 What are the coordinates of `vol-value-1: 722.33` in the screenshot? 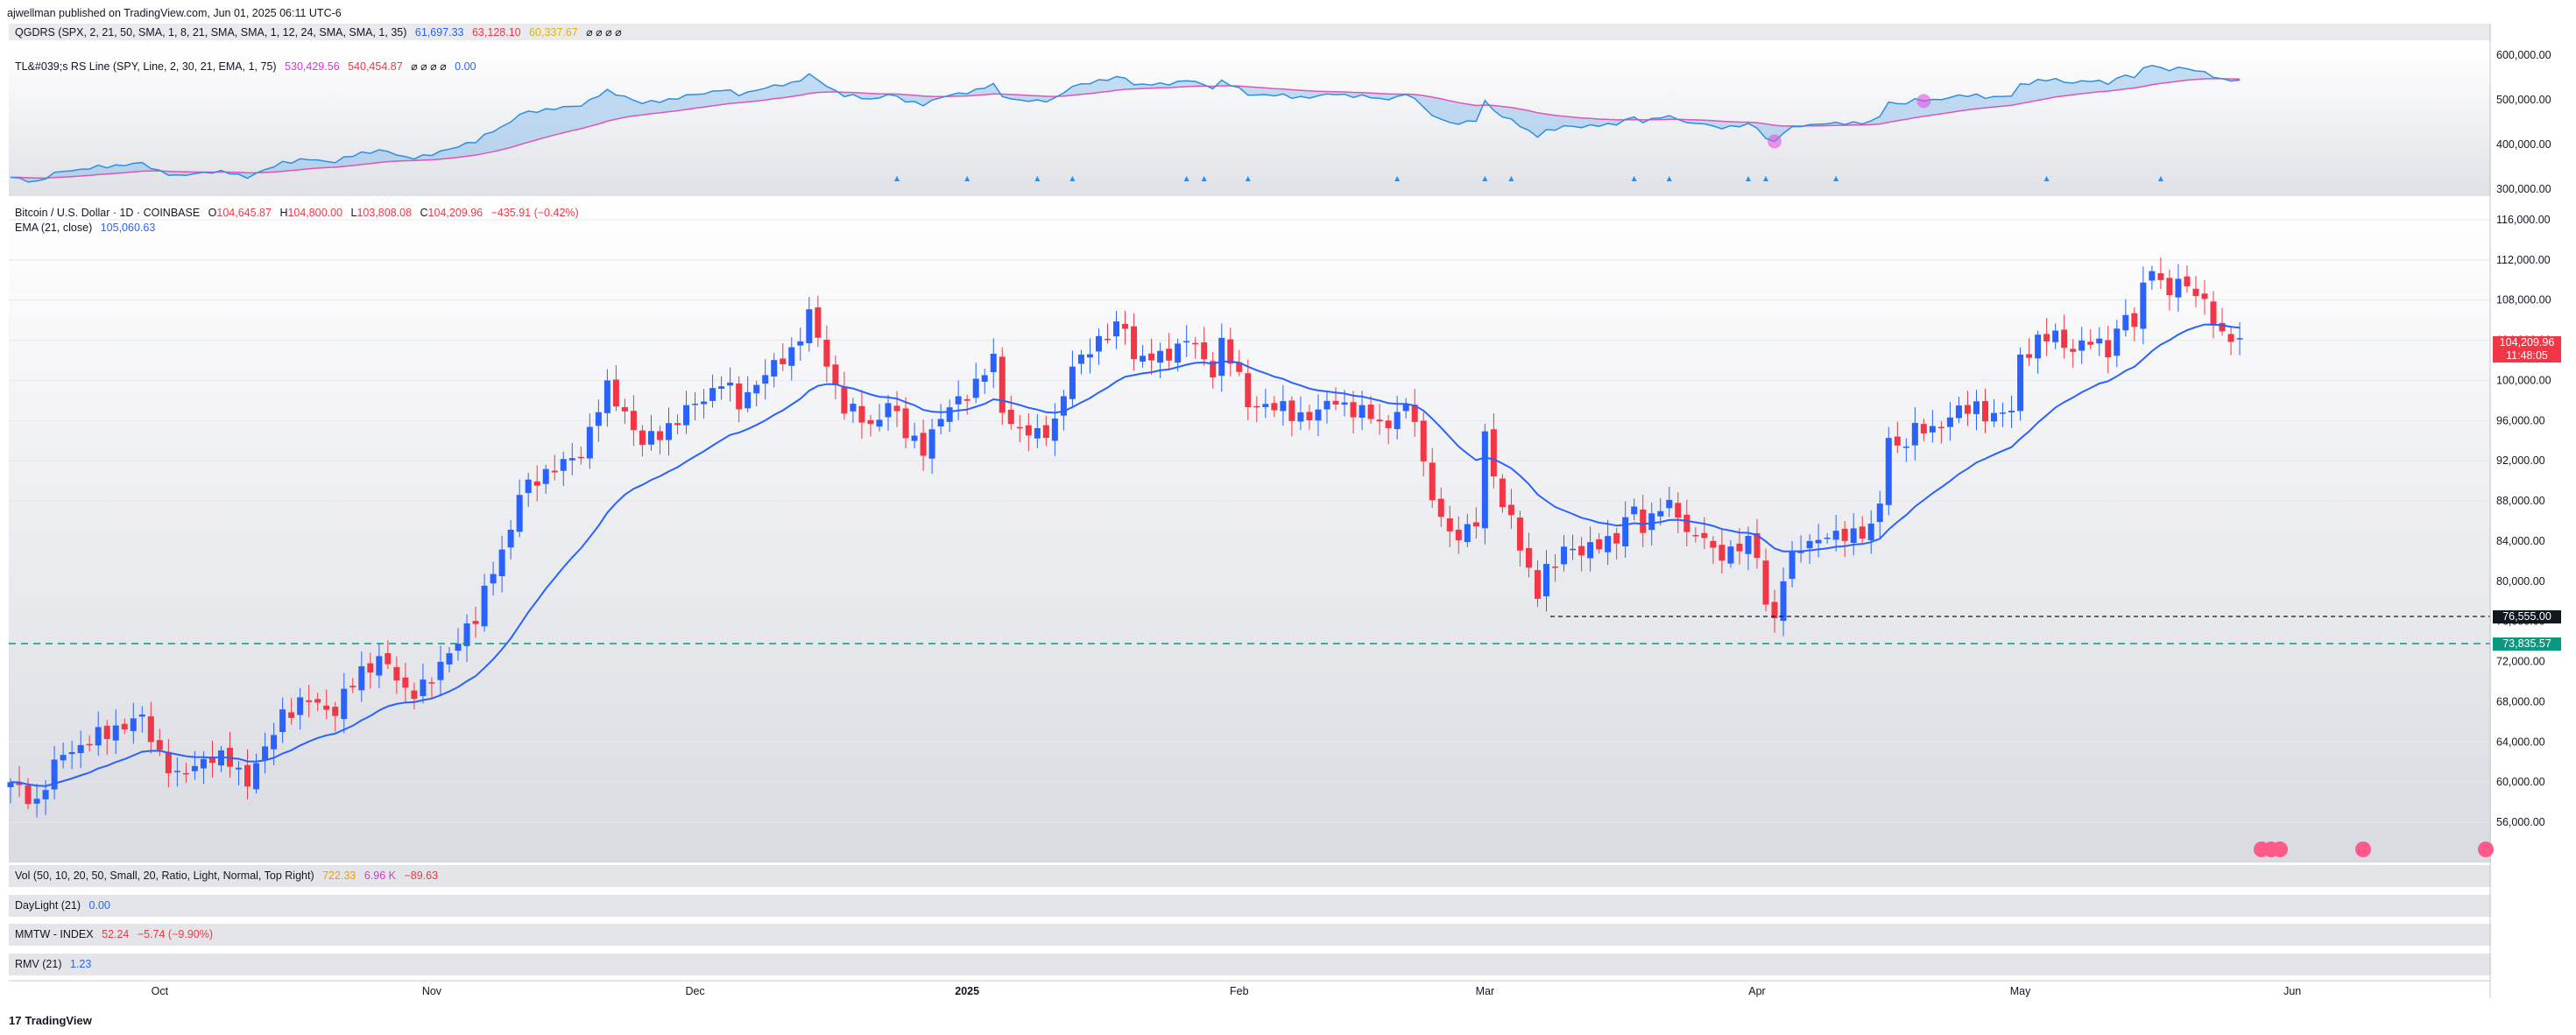 It's located at (339, 876).